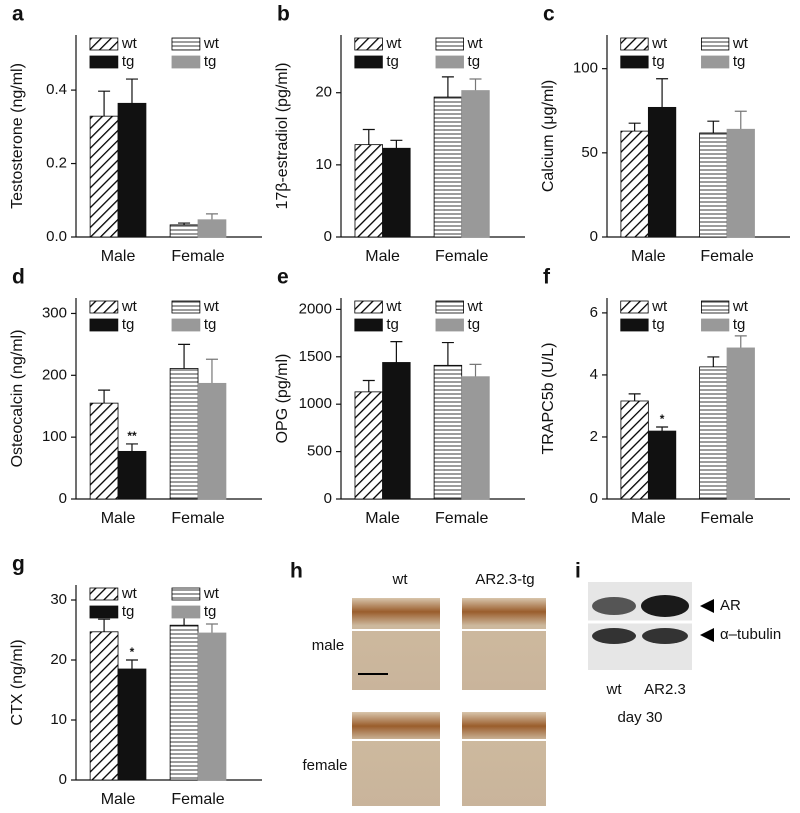 Image resolution: width=800 pixels, height=813 pixels. I want to click on y-tick-label: 500, so click(319, 451).